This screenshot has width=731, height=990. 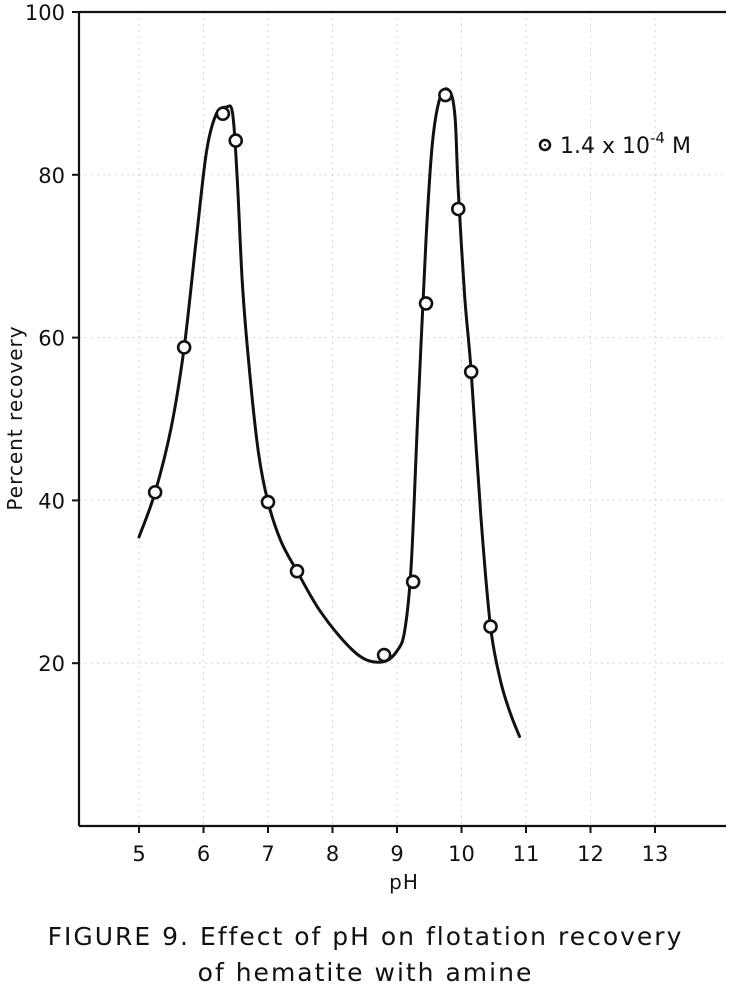 I want to click on x-tick-label: 10, so click(x=461, y=854).